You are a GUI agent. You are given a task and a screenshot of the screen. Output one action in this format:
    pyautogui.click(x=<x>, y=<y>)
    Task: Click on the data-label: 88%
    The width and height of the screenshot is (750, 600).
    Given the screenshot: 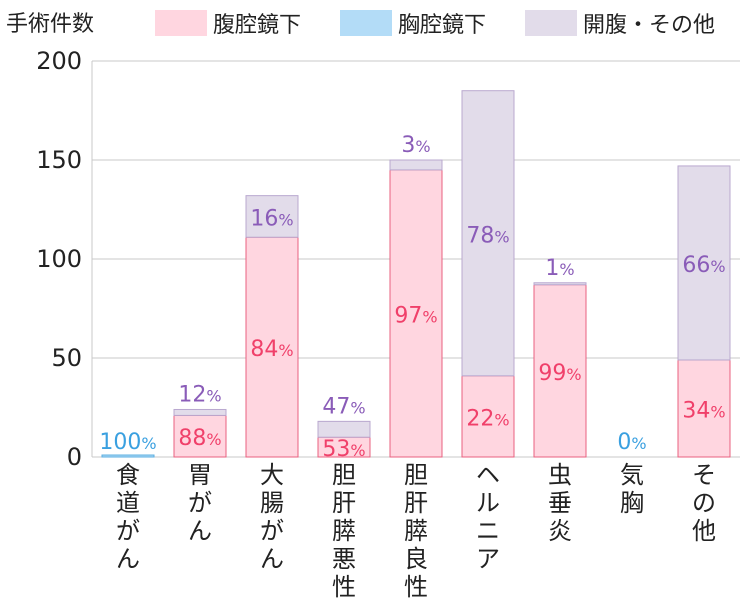 What is the action you would take?
    pyautogui.click(x=199, y=438)
    